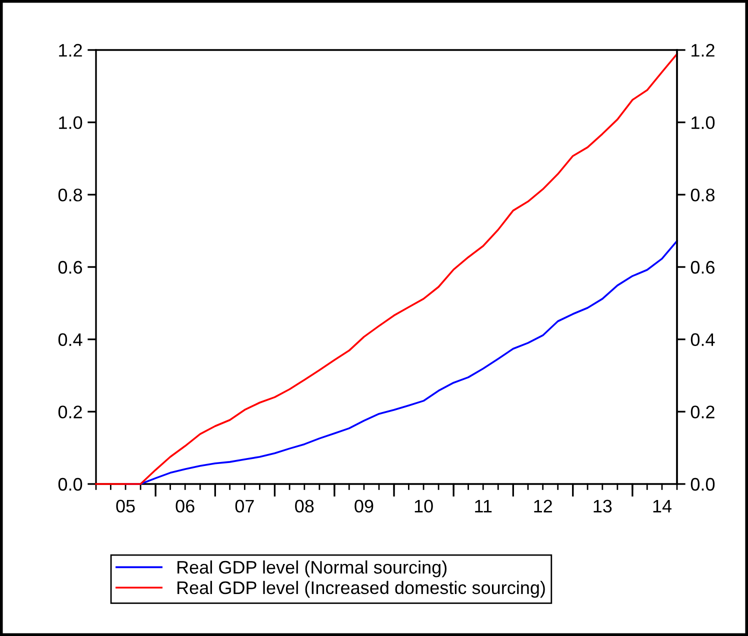  Describe the element at coordinates (304, 506) in the screenshot. I see `x-tick-label: 08` at that location.